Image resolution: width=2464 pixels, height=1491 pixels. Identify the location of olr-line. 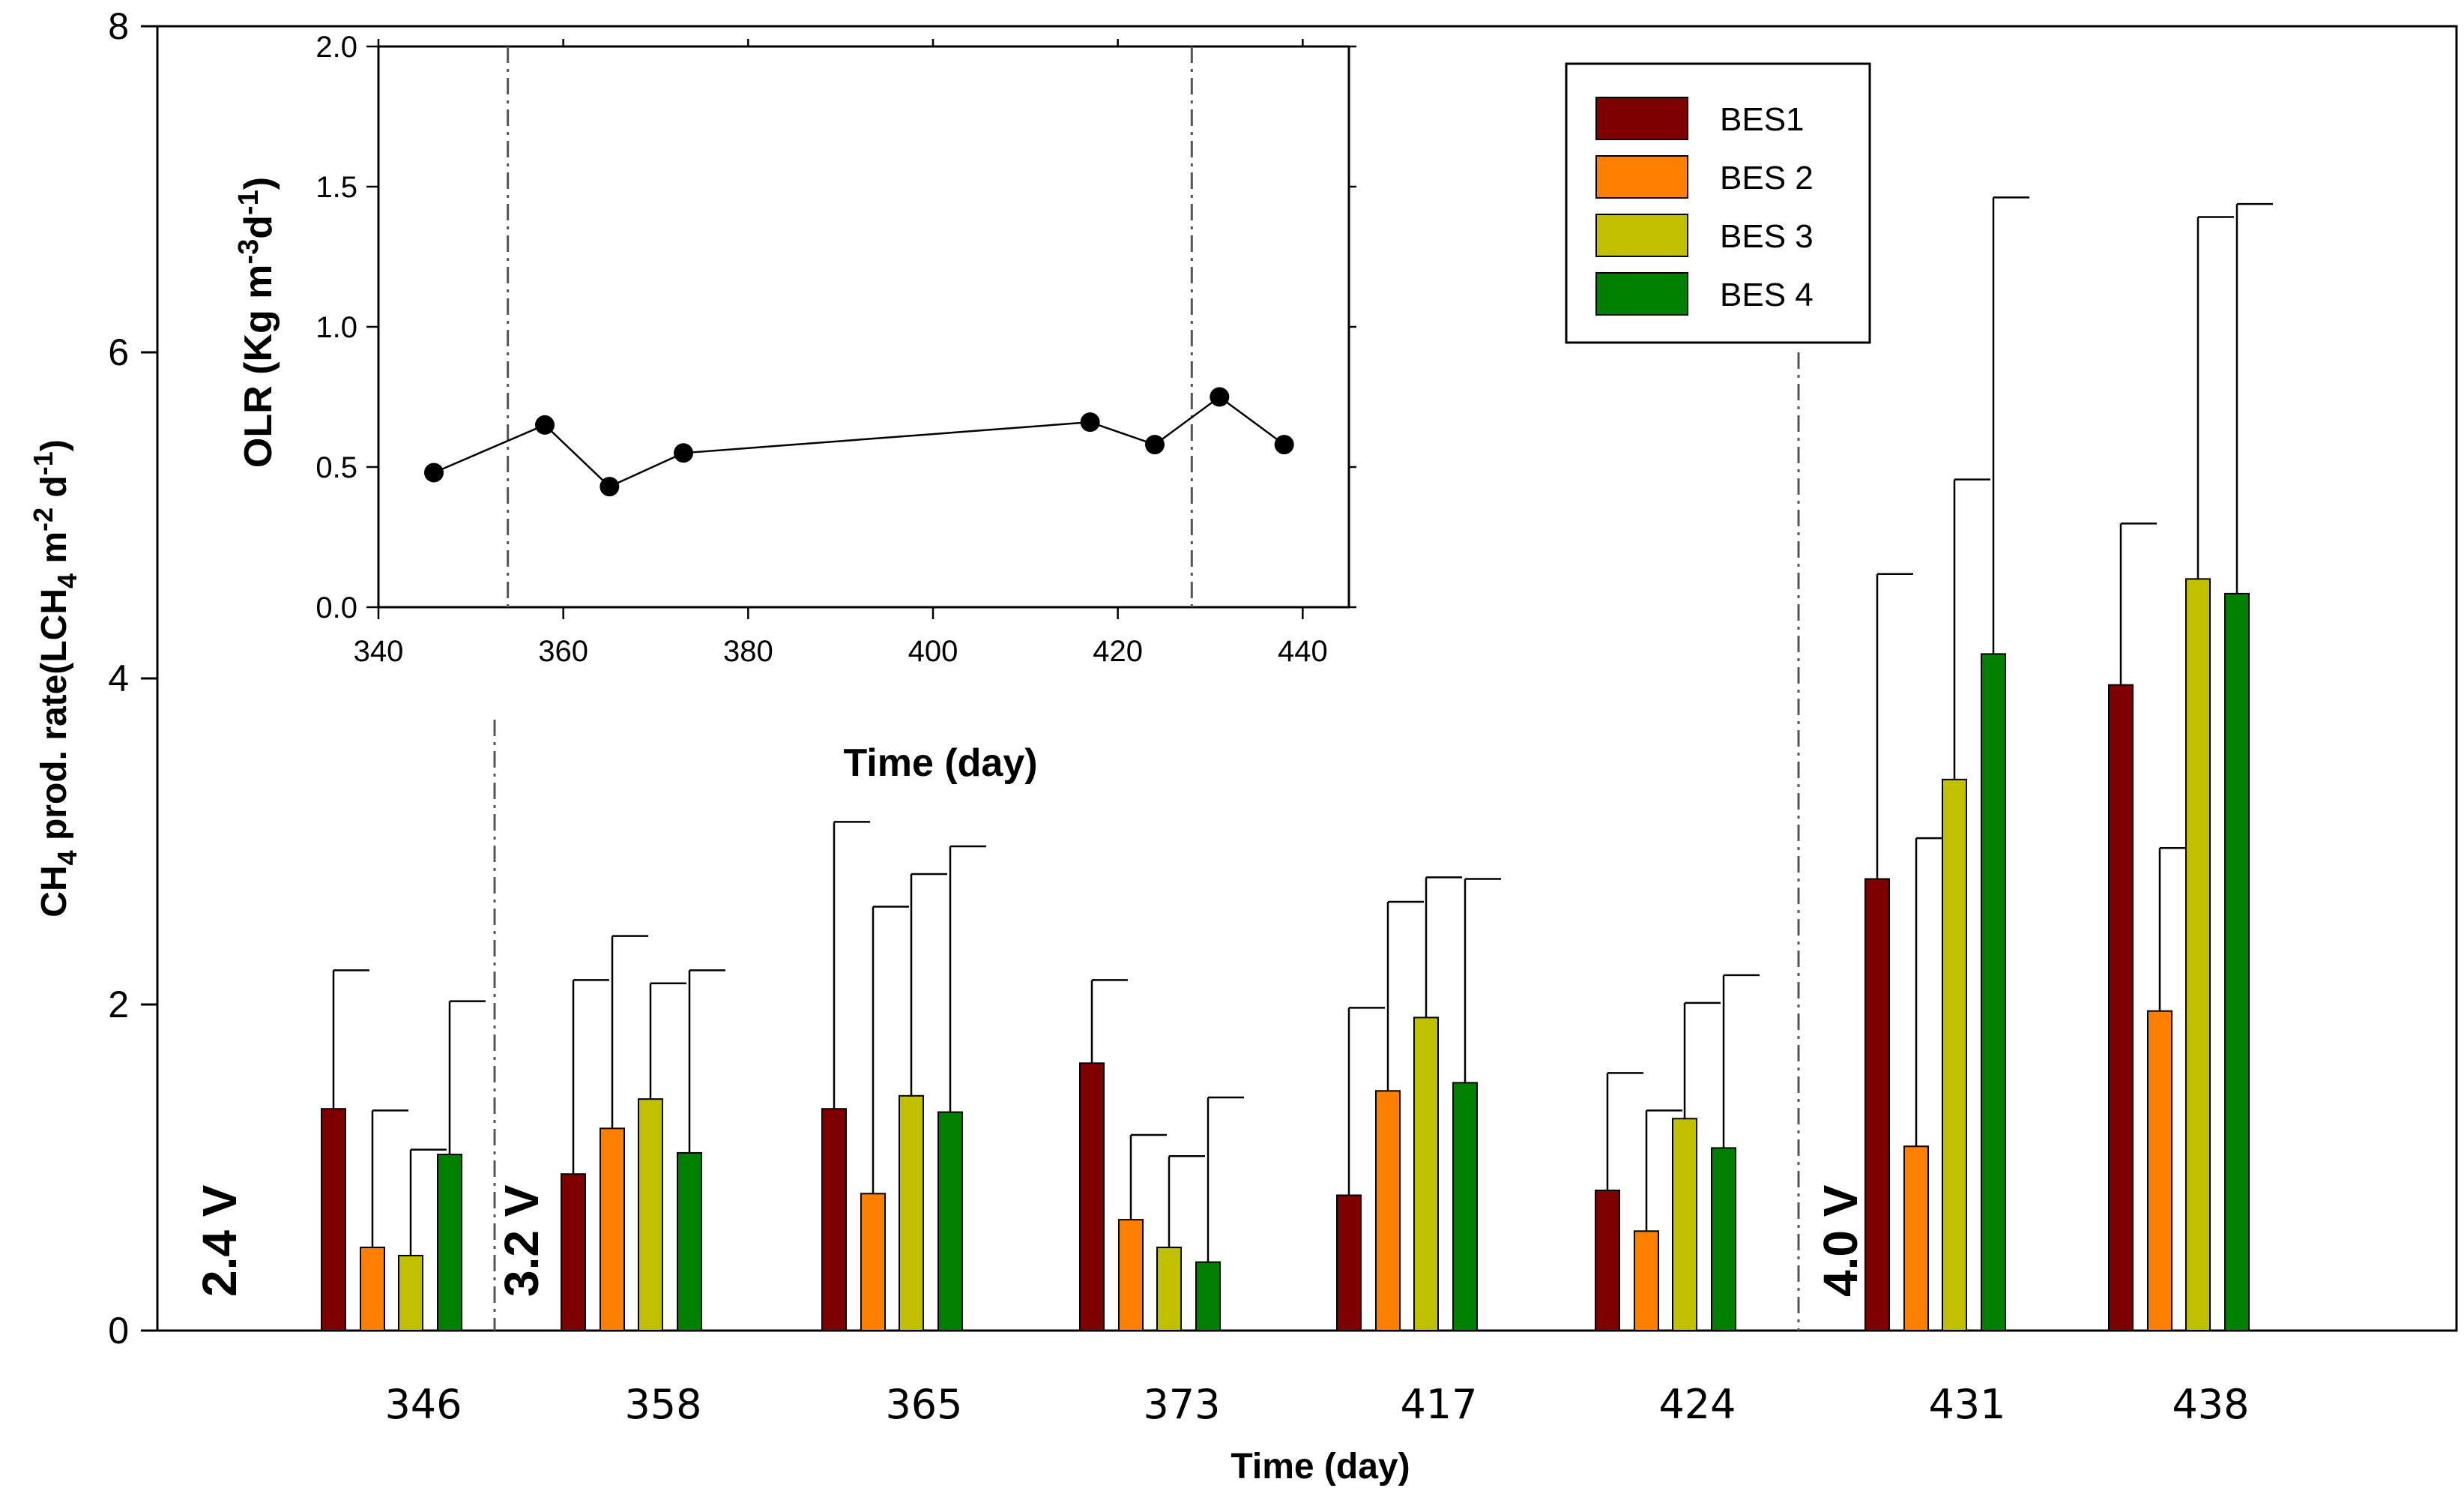
(859, 441).